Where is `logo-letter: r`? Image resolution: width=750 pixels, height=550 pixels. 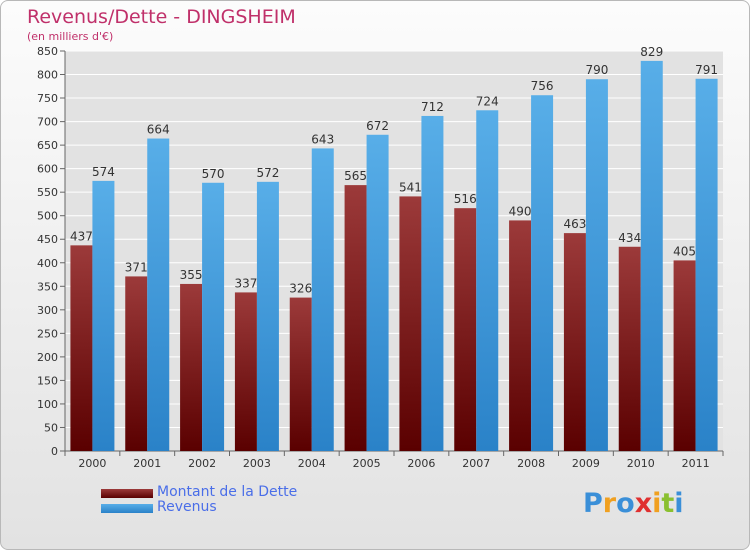 logo-letter: r is located at coordinates (609, 503).